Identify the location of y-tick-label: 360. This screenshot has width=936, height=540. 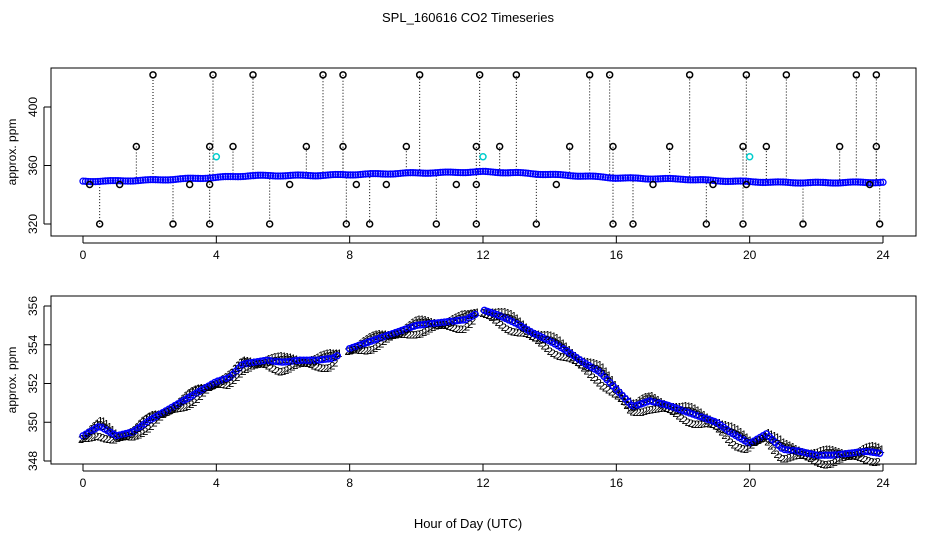
(33, 165).